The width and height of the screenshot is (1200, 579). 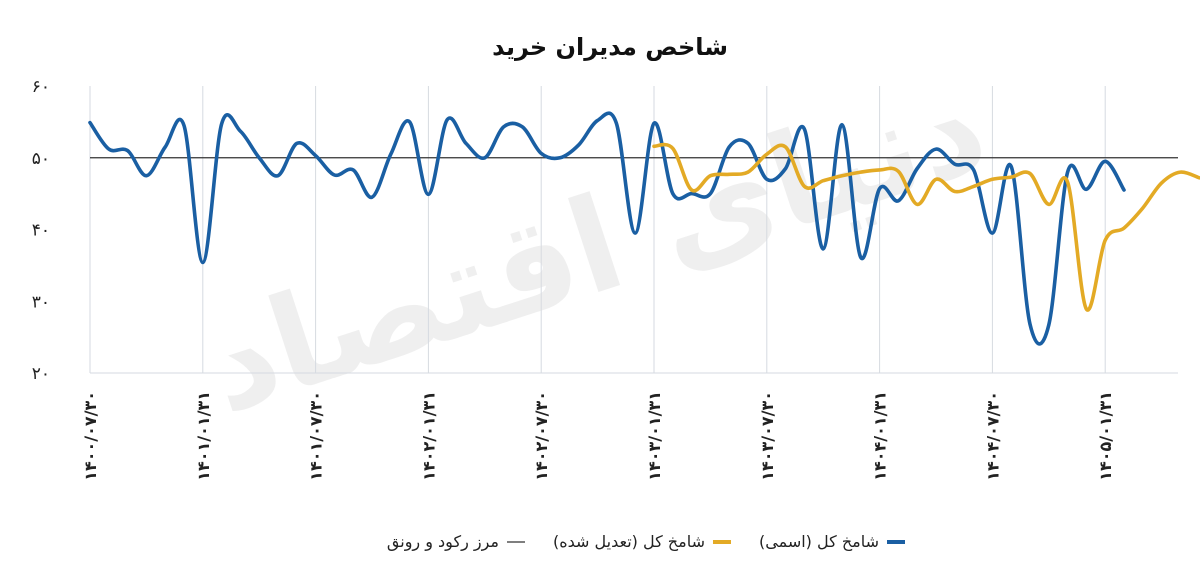 I want to click on y-tick-label: ۵۰, so click(x=41, y=159).